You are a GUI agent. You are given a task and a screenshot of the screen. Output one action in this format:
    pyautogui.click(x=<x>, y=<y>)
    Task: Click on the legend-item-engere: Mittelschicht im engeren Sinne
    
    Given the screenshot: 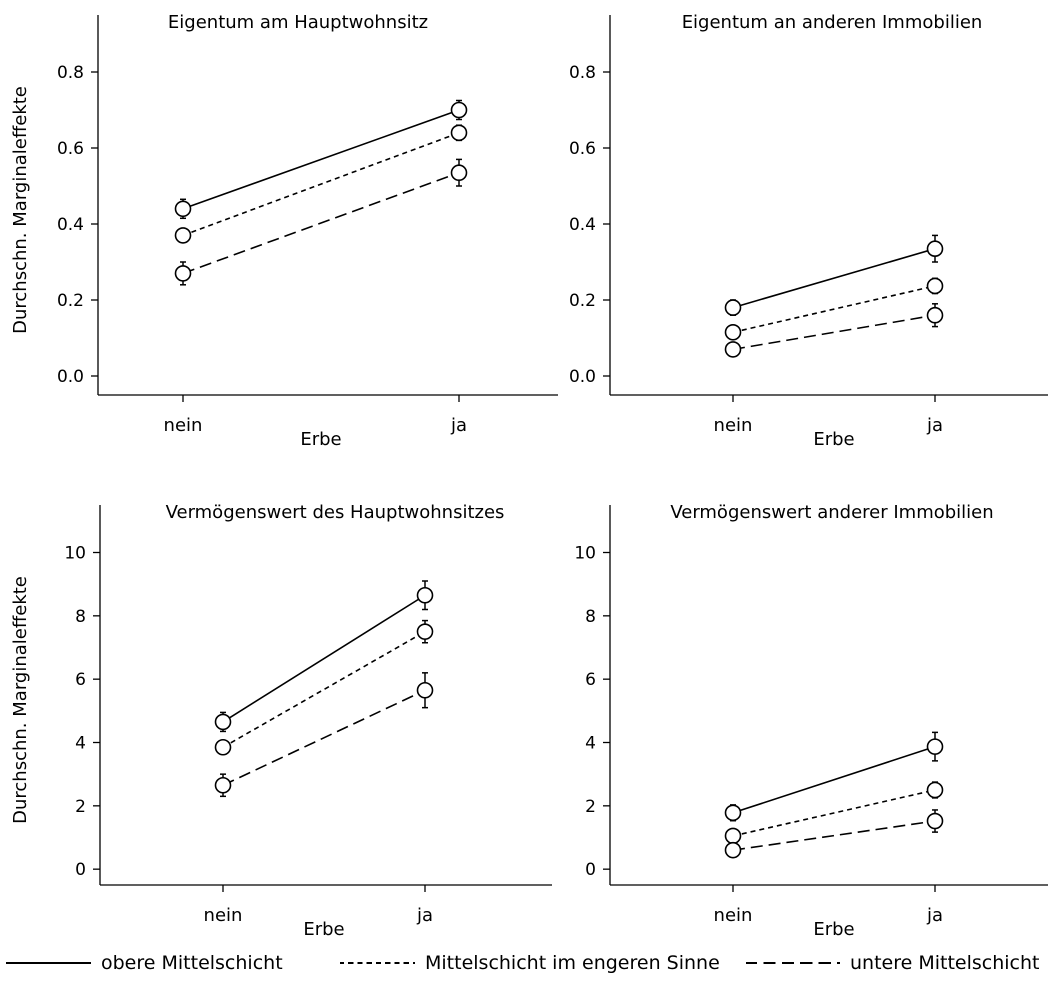 What is the action you would take?
    pyautogui.click(x=530, y=963)
    